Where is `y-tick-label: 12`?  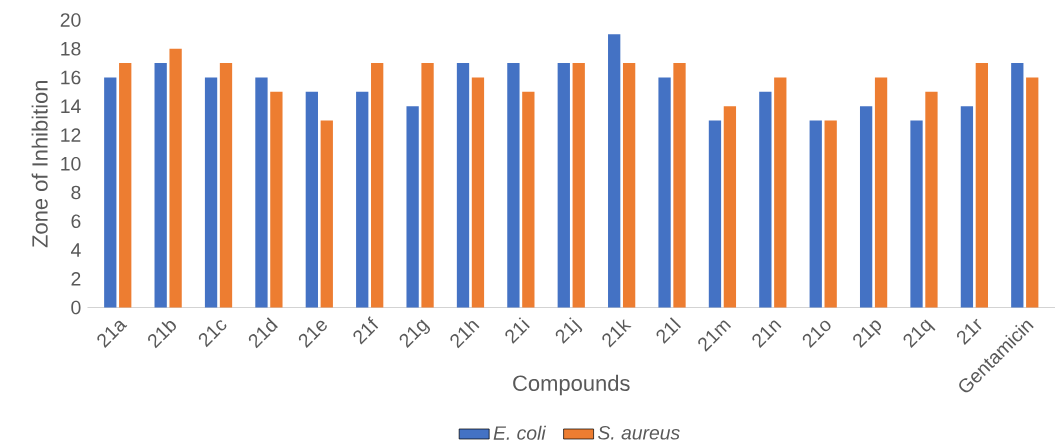 y-tick-label: 12 is located at coordinates (71, 135).